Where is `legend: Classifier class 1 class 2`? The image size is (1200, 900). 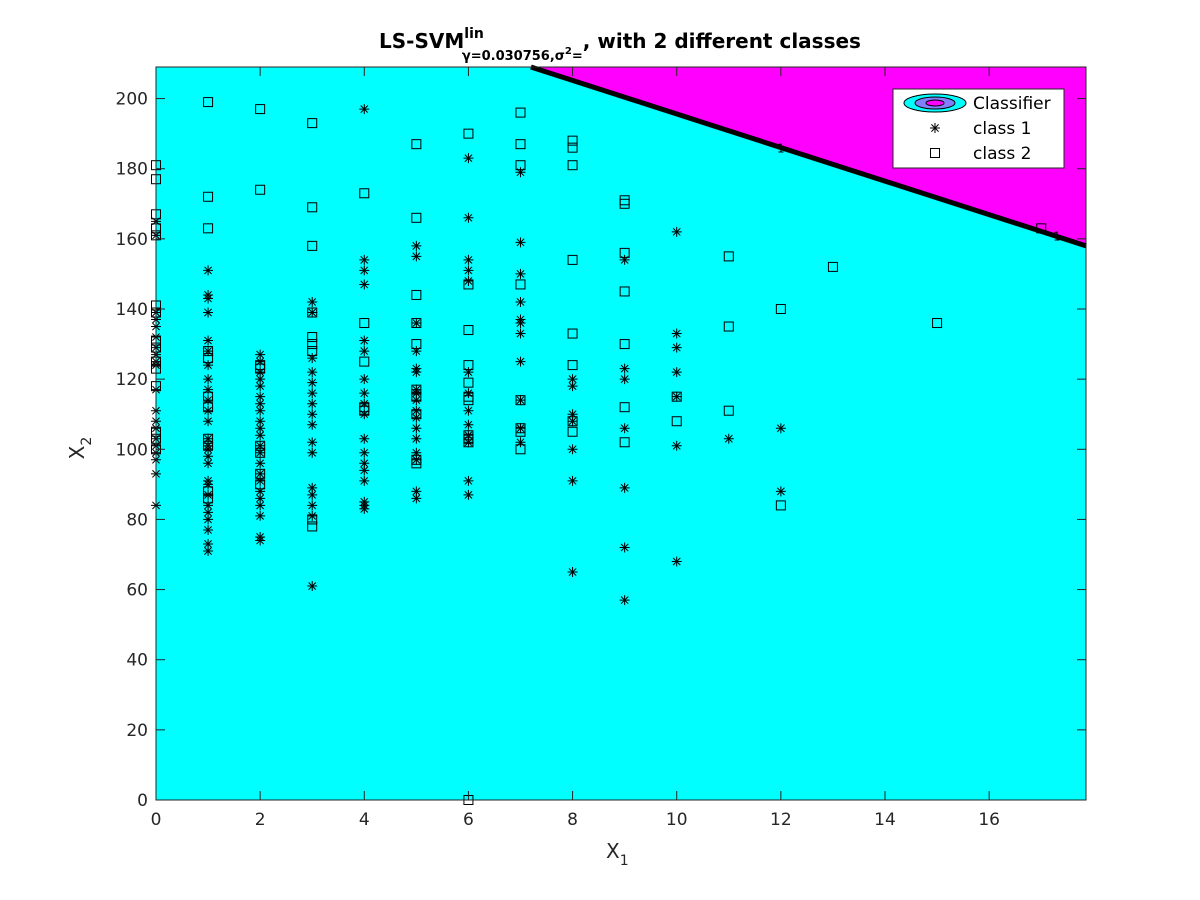 legend: Classifier class 1 class 2 is located at coordinates (978, 128).